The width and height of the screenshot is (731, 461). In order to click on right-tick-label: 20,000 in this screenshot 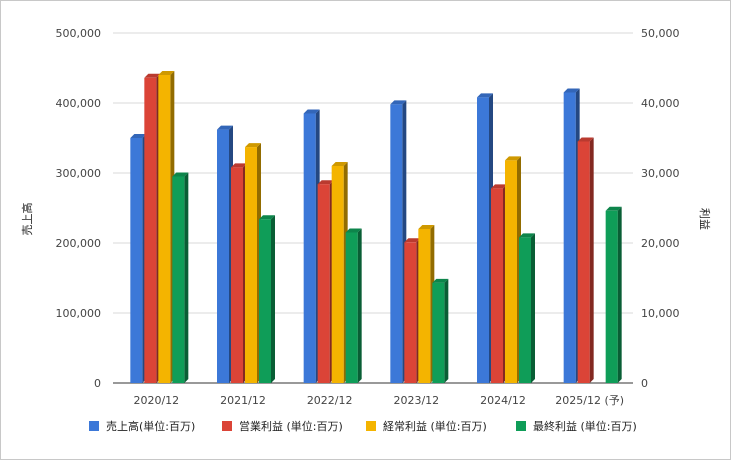, I will do `click(660, 243)`.